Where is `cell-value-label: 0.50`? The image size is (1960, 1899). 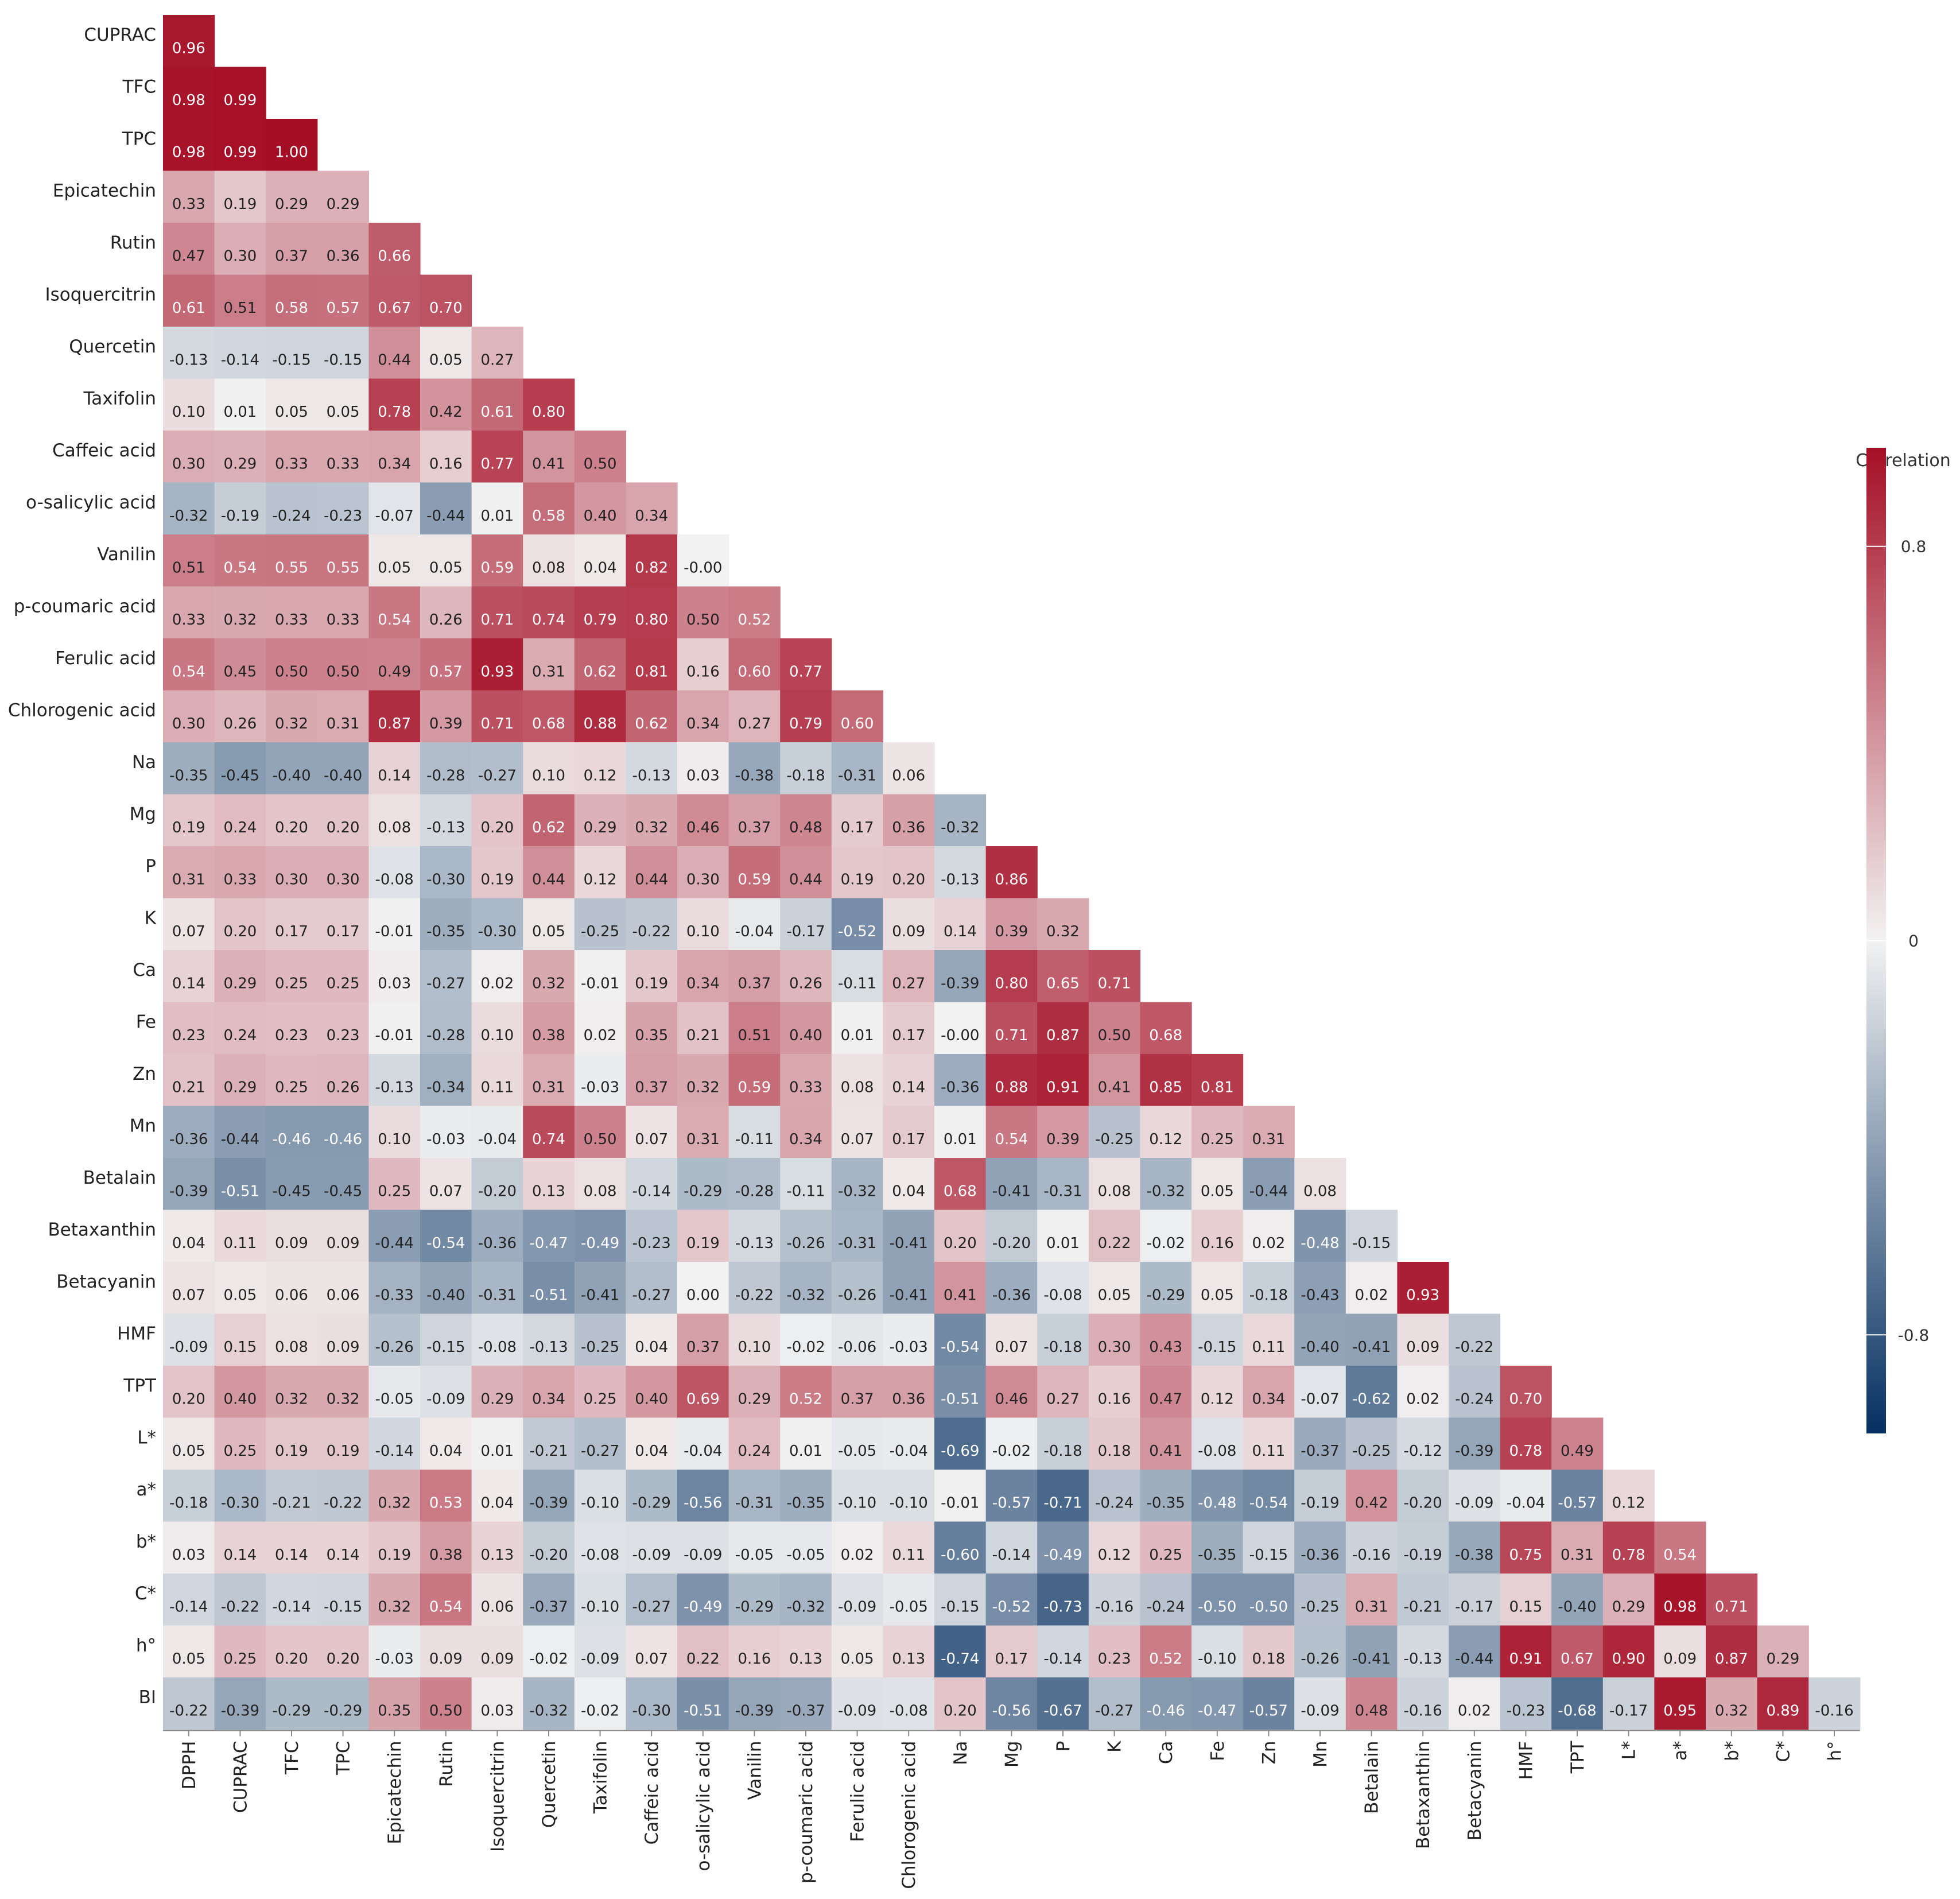 cell-value-label: 0.50 is located at coordinates (1114, 1035).